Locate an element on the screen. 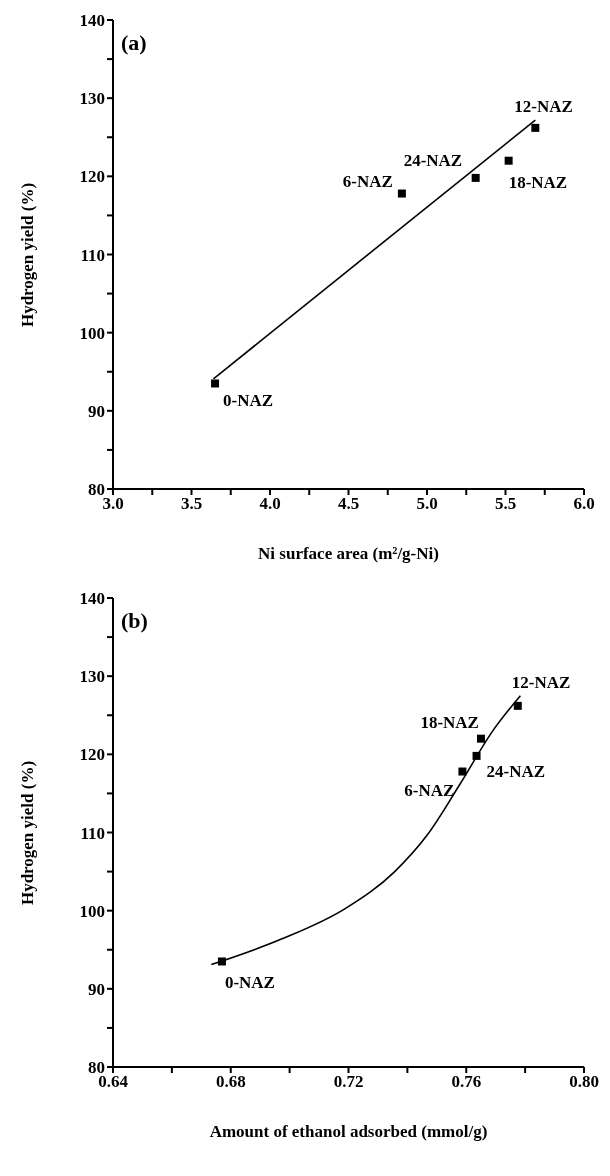  text: (a) is located at coordinates (134, 43).